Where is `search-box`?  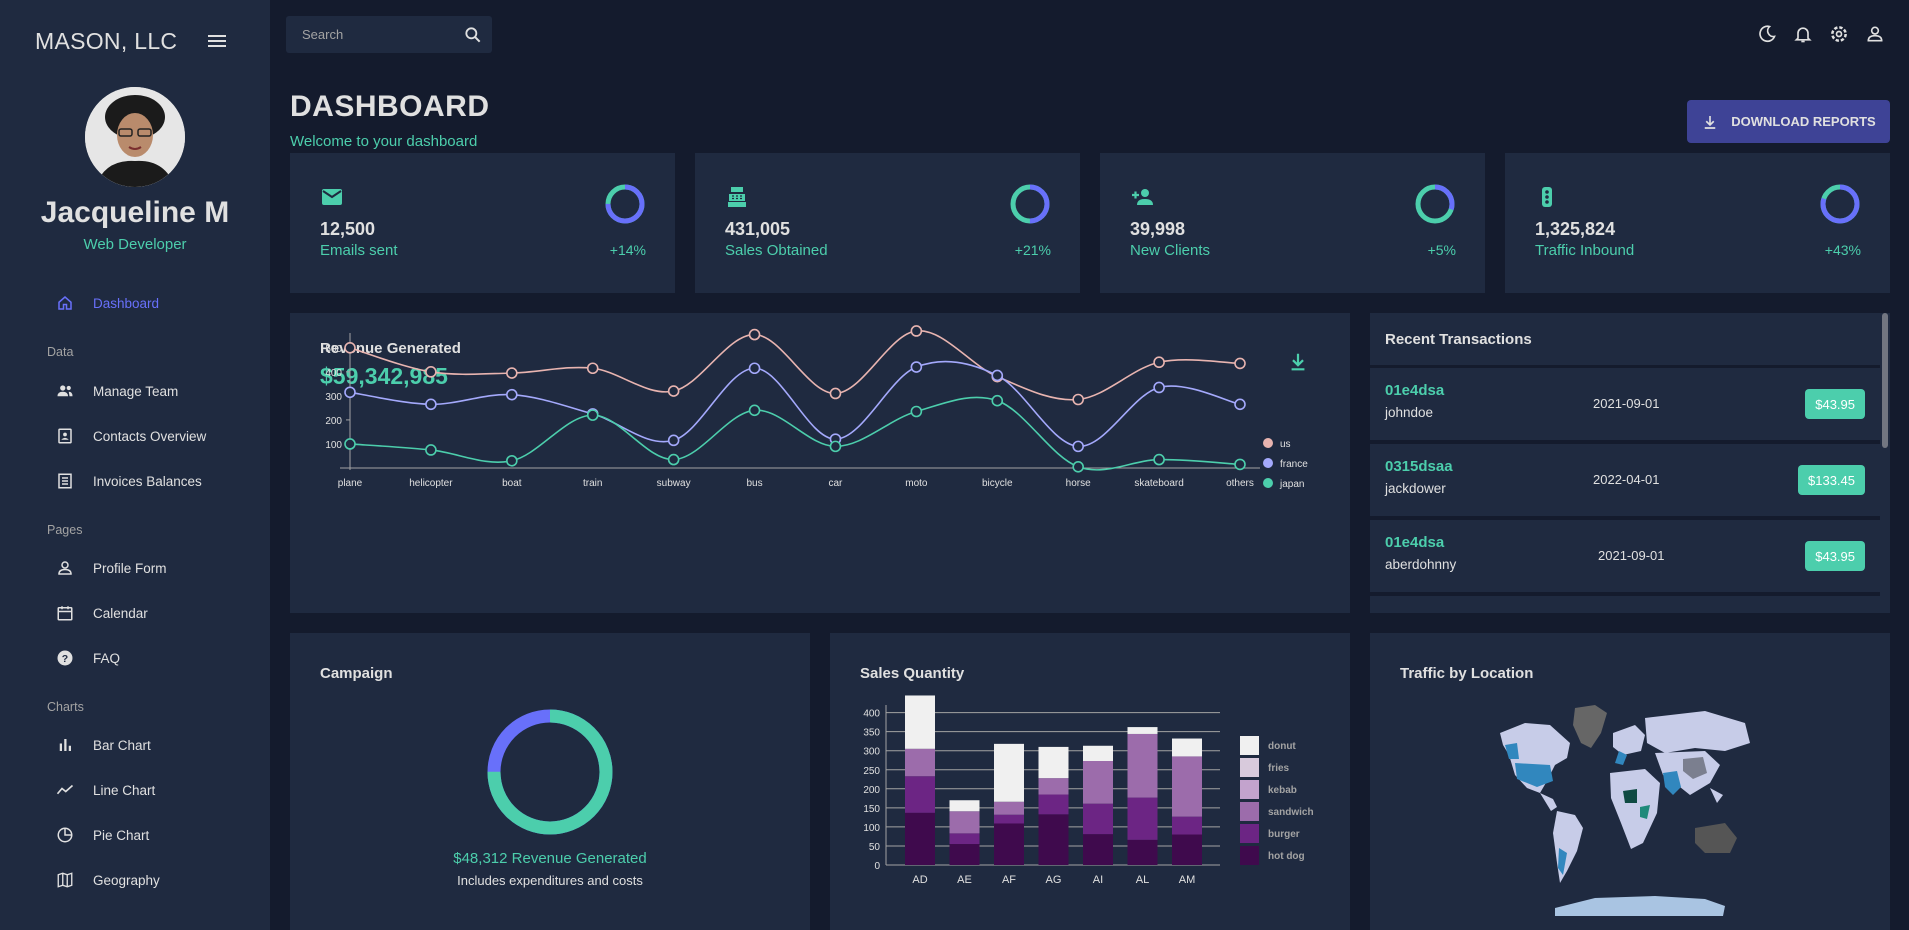
search-box is located at coordinates (389, 34).